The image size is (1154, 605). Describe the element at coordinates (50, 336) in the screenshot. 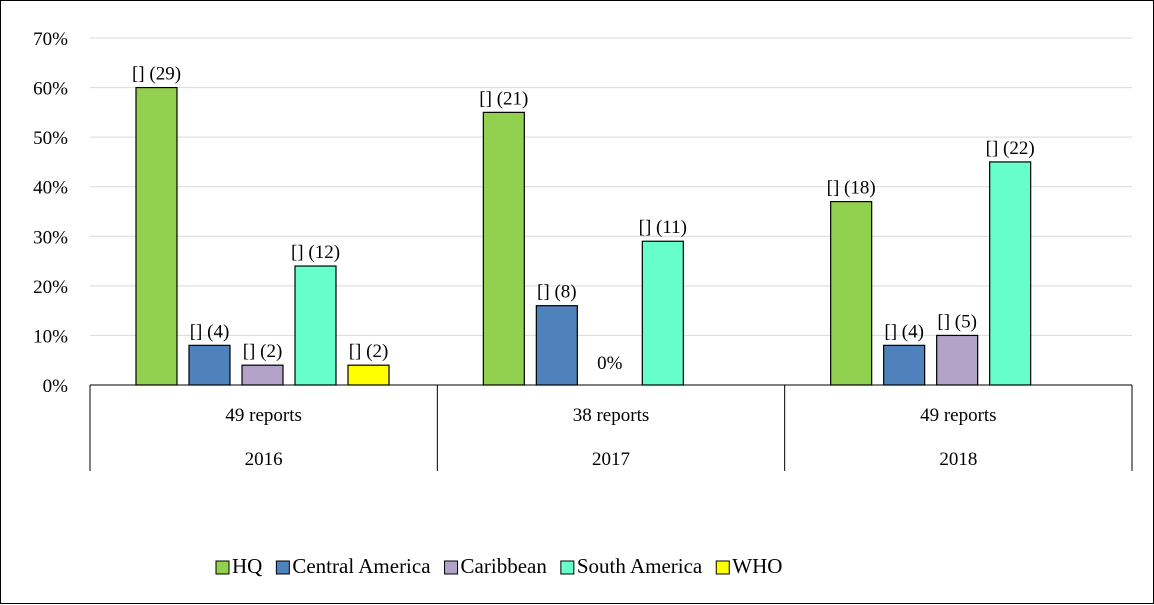

I see `y-tick-label: 10%` at that location.